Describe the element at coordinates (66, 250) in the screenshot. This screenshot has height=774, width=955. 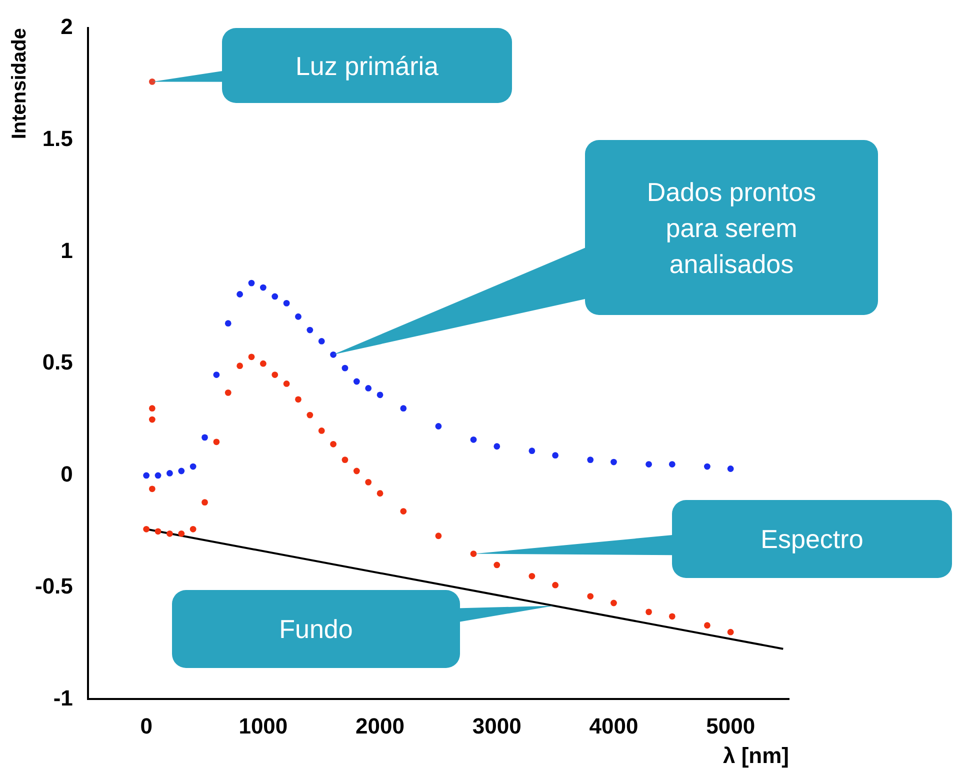
I see `y-tick-label: 1` at that location.